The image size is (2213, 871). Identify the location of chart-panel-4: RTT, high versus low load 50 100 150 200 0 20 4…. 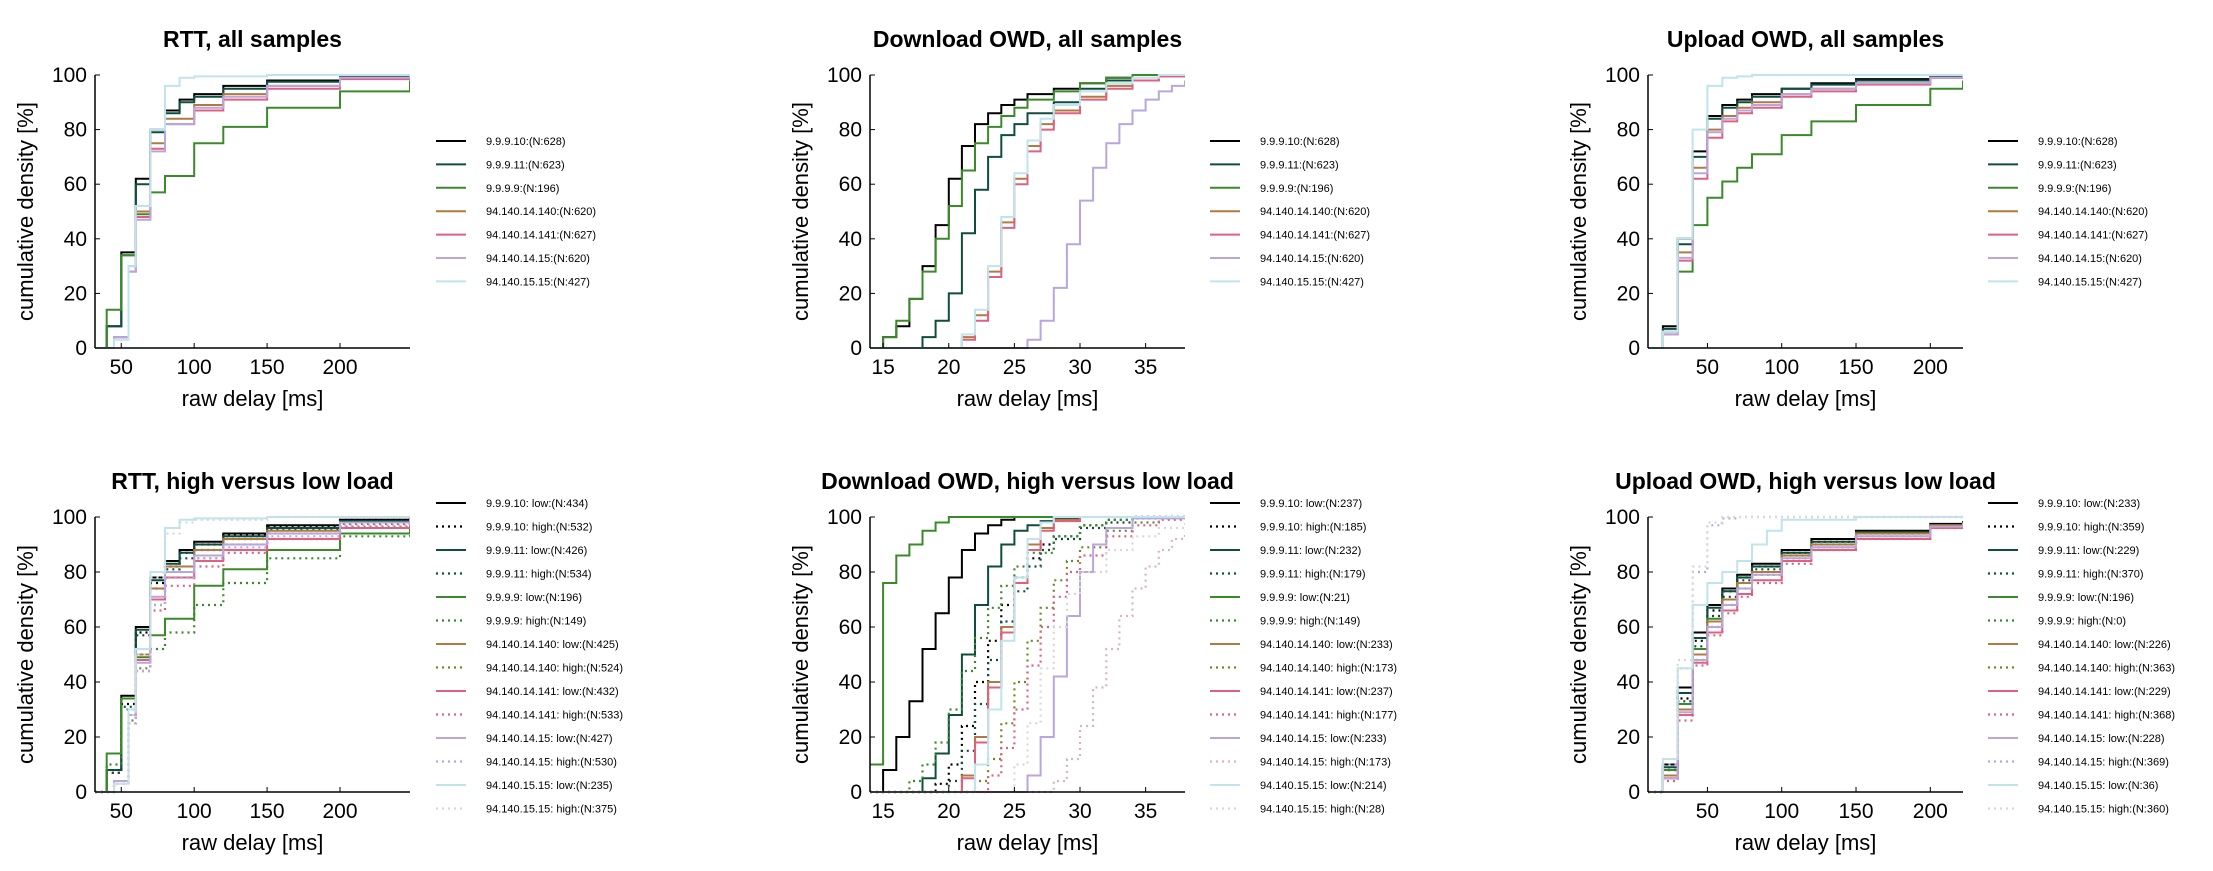
(318, 661).